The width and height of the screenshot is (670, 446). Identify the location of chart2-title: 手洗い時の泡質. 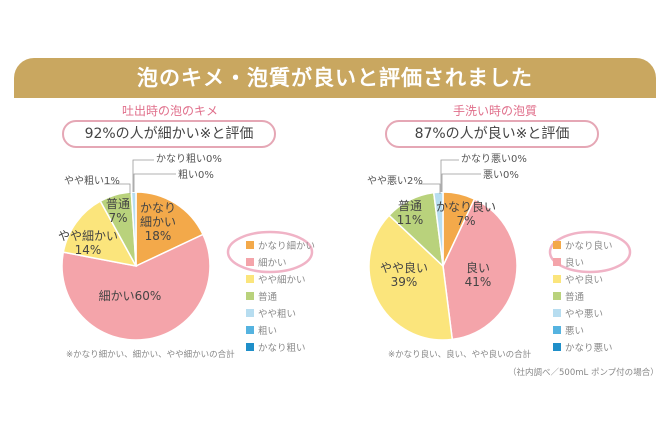
(494, 111).